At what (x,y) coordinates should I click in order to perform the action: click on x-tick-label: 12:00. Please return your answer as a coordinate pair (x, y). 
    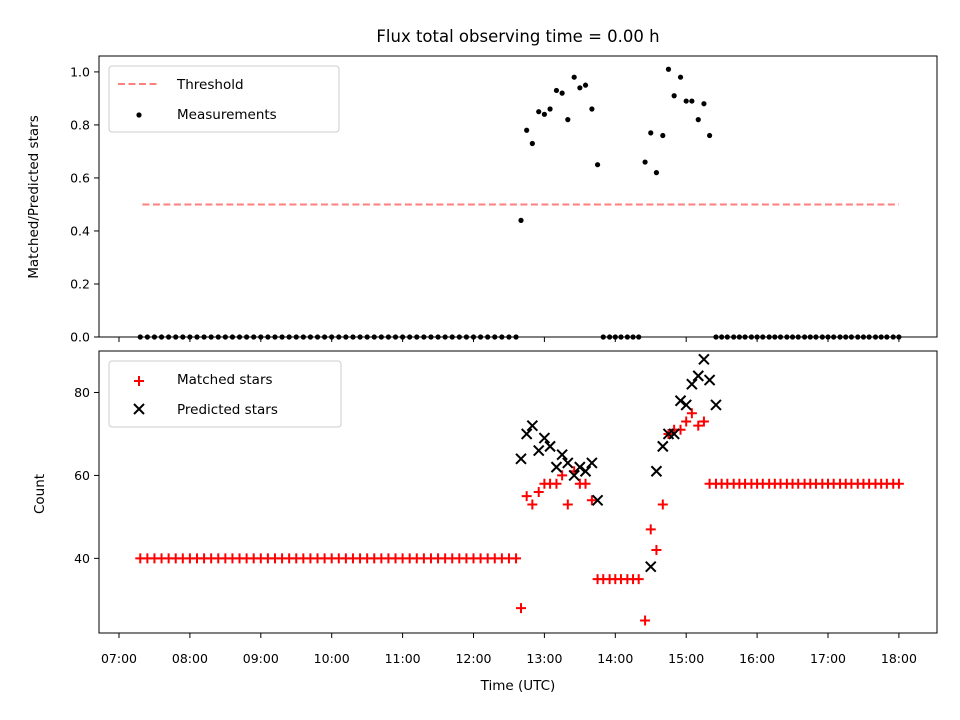
    Looking at the image, I should click on (473, 658).